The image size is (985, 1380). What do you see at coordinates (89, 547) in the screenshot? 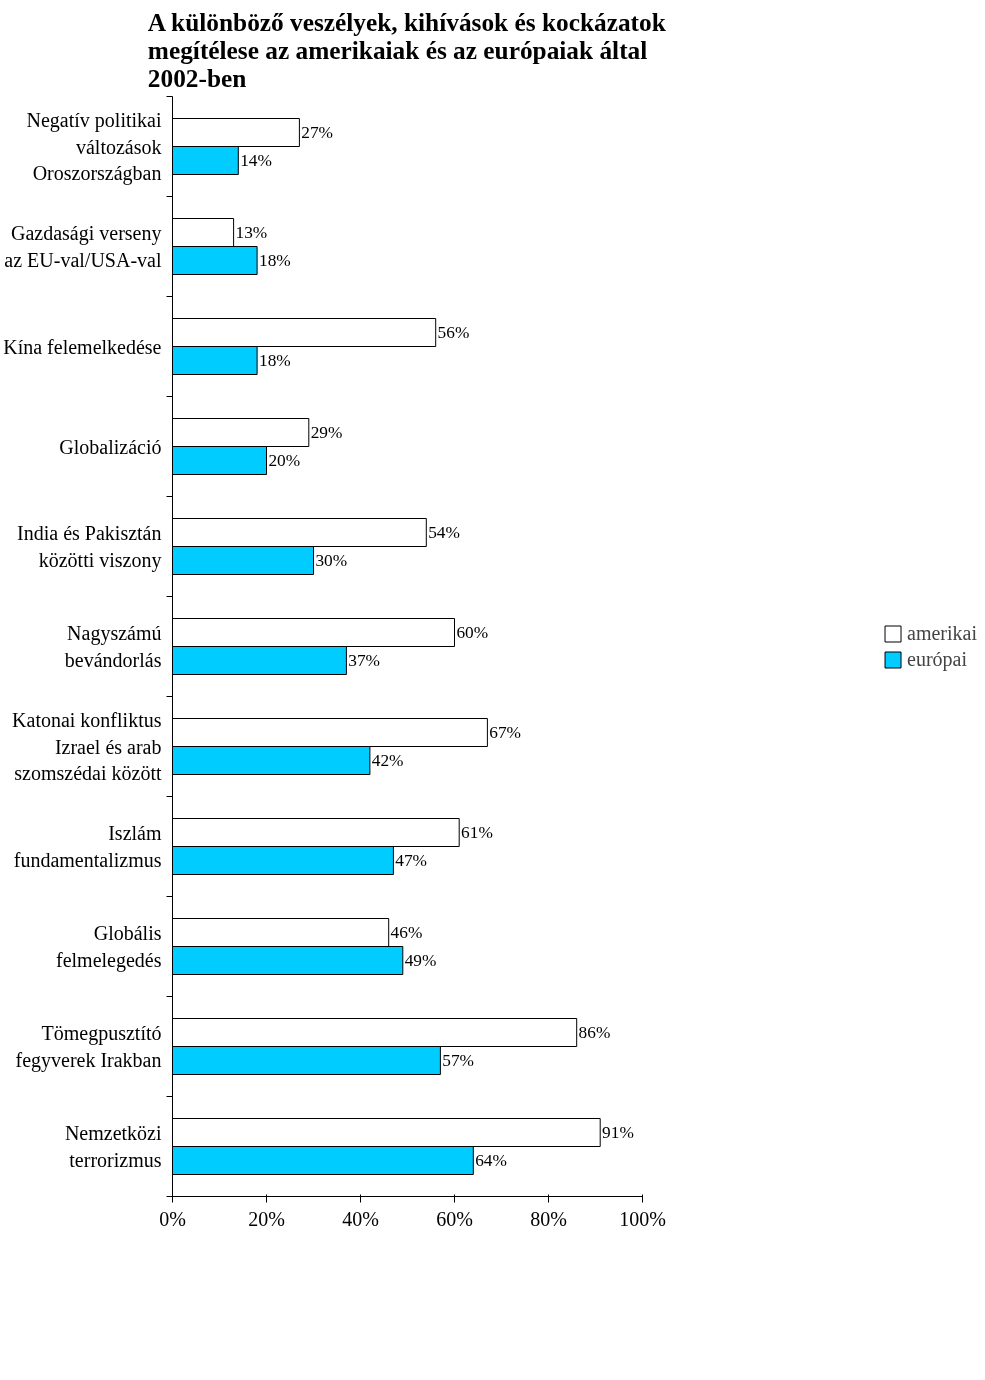
I see `y-tick-label: India és Pakisztán közötti viszony` at bounding box center [89, 547].